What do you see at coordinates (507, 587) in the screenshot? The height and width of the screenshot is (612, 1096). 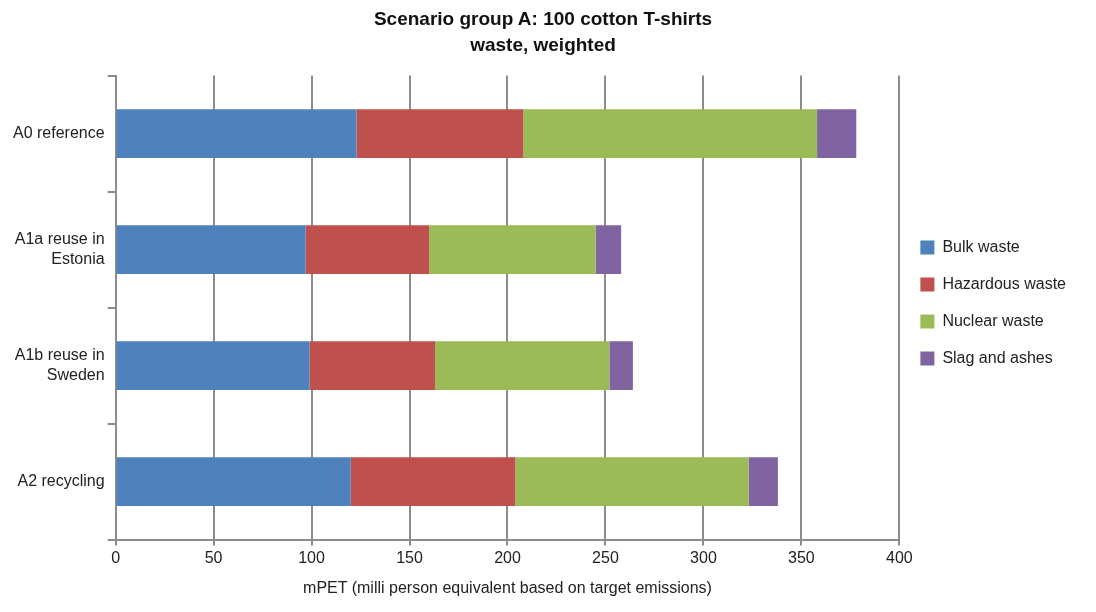 I see `x-axis-title: mPET (milli person equivalent based on target emissions)` at bounding box center [507, 587].